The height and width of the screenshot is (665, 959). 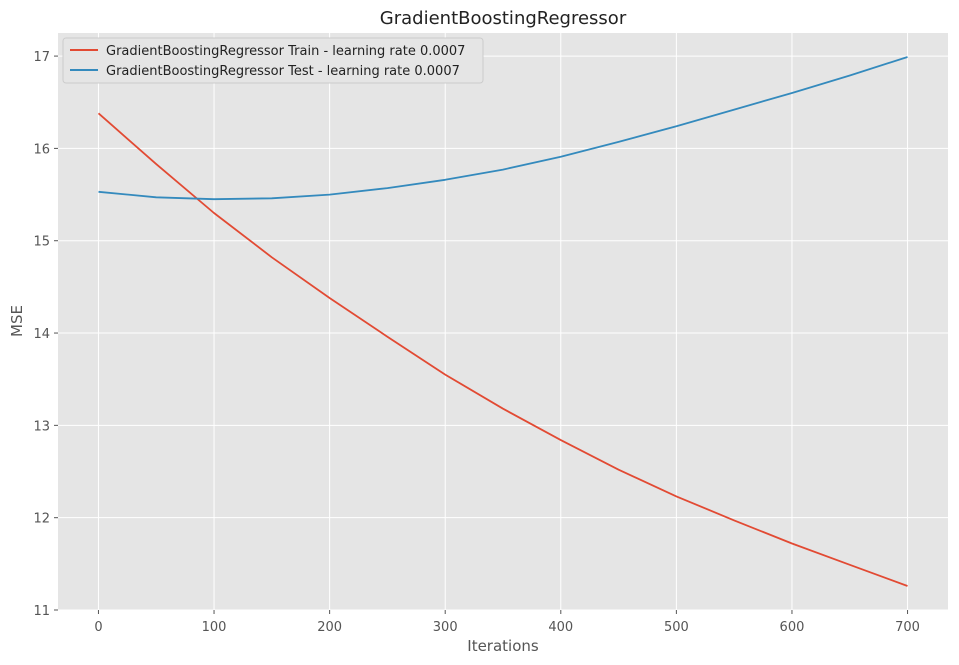 I want to click on y-tick-label: 15, so click(x=41, y=242).